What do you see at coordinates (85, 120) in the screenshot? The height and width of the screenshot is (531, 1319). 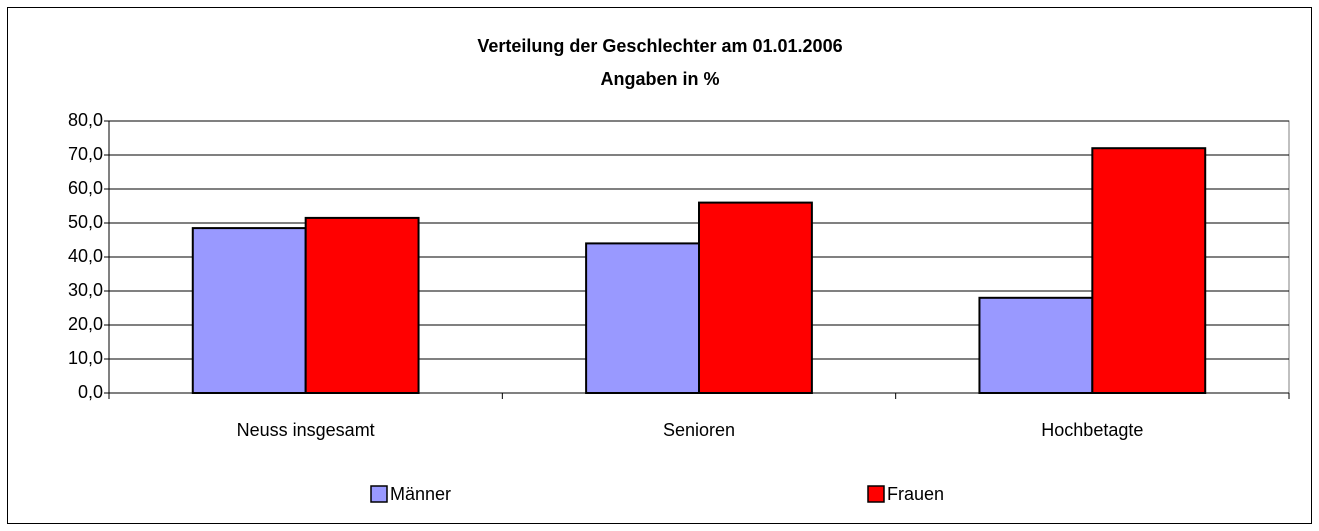 I see `y-tick-label: 80,0` at bounding box center [85, 120].